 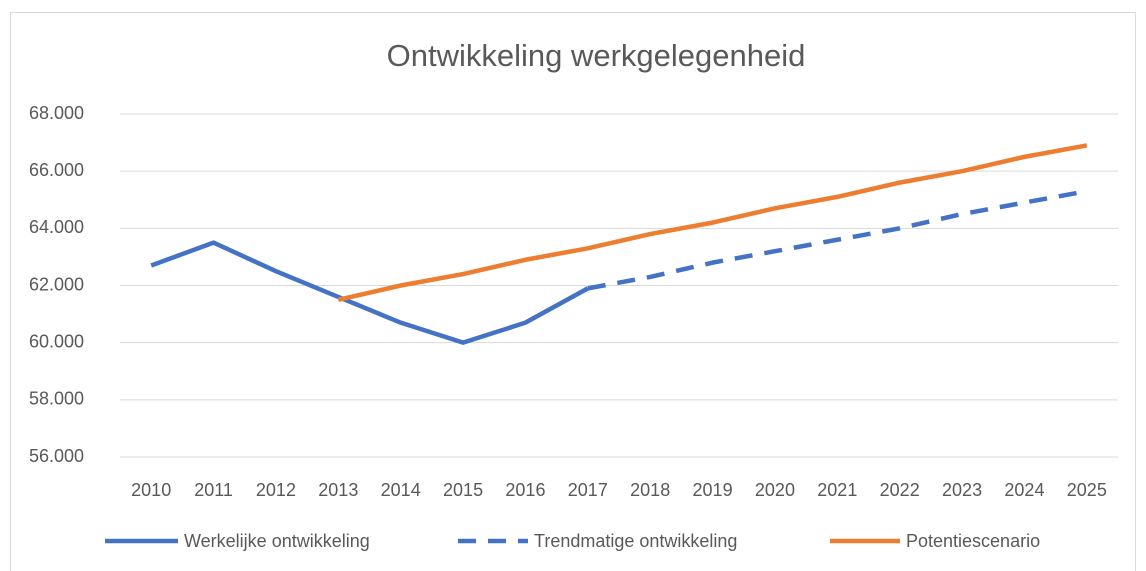 What do you see at coordinates (596, 55) in the screenshot?
I see `chart-title: Ontwikkeling werkgelegenheid` at bounding box center [596, 55].